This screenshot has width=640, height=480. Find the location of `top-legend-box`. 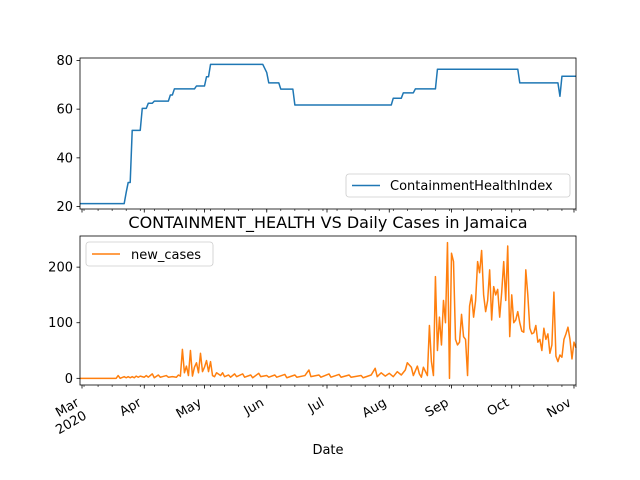

top-legend-box is located at coordinates (458, 185).